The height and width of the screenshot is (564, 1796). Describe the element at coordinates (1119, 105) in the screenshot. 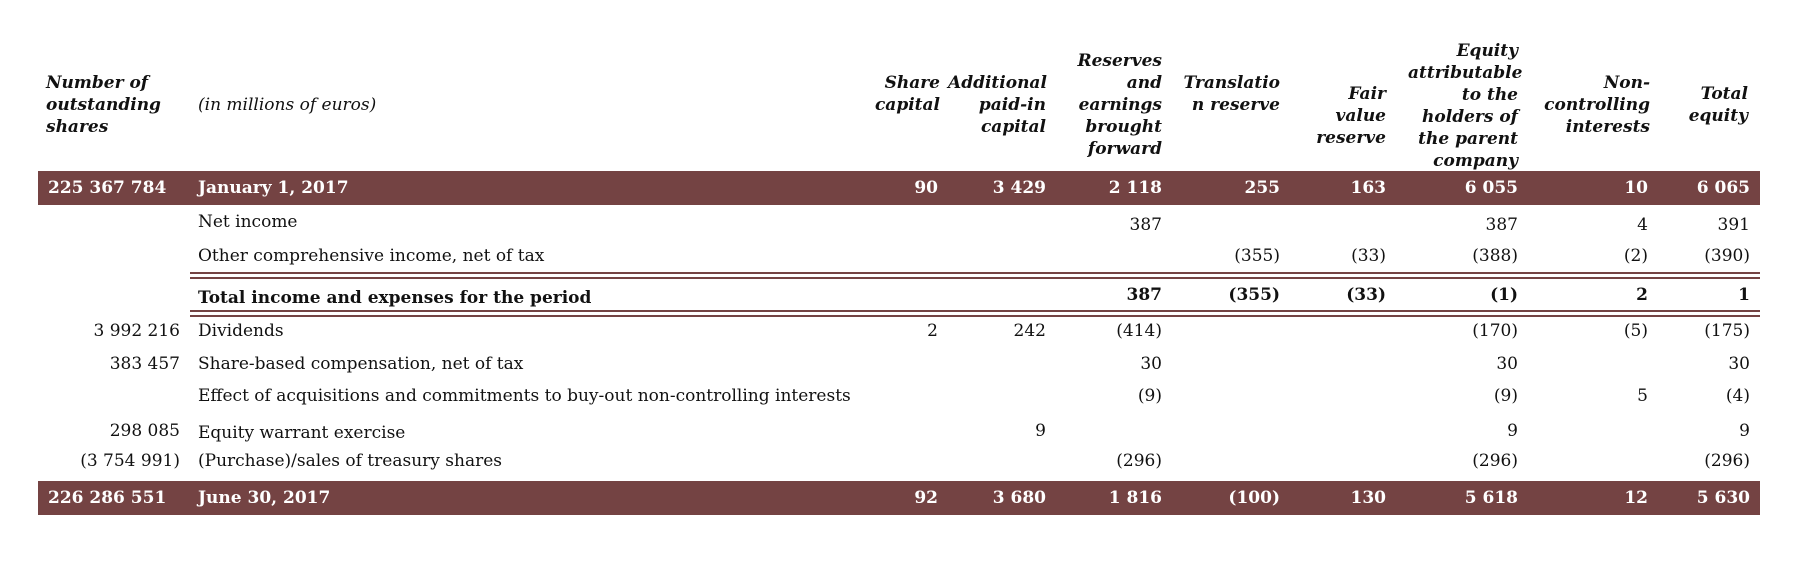

I see `header-reserves: Reserves and earnings brought forward` at that location.